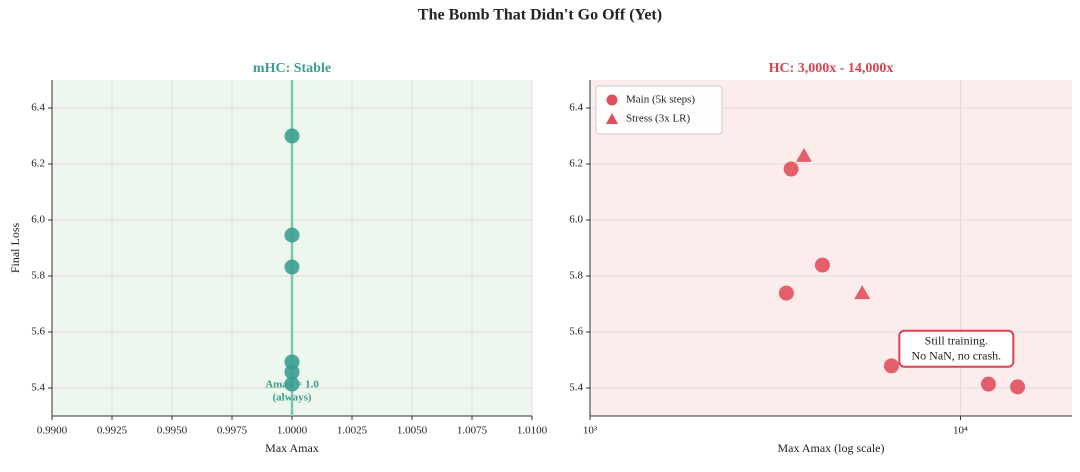 Image resolution: width=1080 pixels, height=472 pixels. Describe the element at coordinates (292, 431) in the screenshot. I see `x-tick-label: 1.0000` at that location.